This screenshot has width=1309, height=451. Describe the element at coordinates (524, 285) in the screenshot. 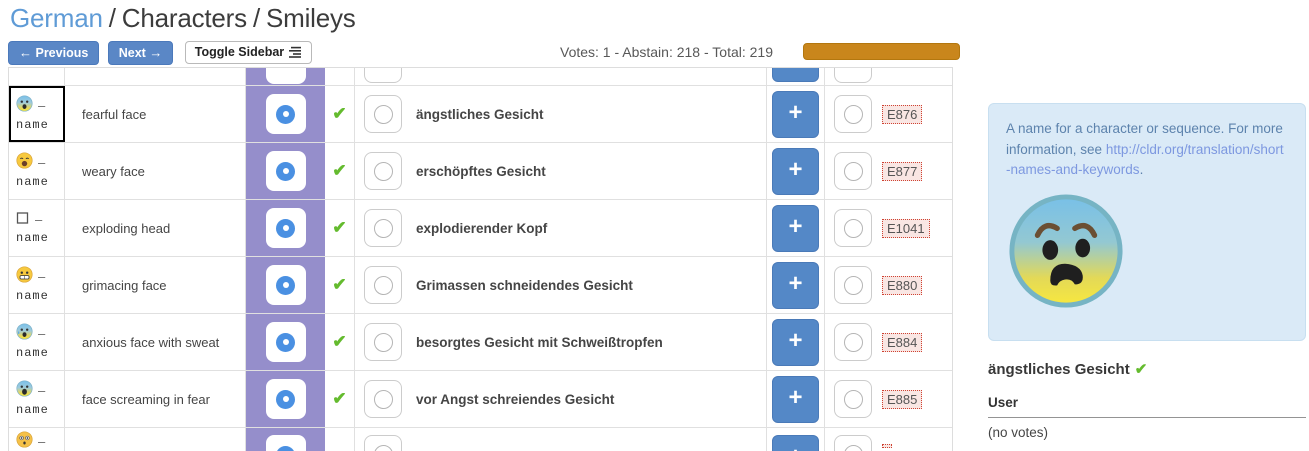

I see `german-name: Grimassen schneidendes Gesicht` at that location.